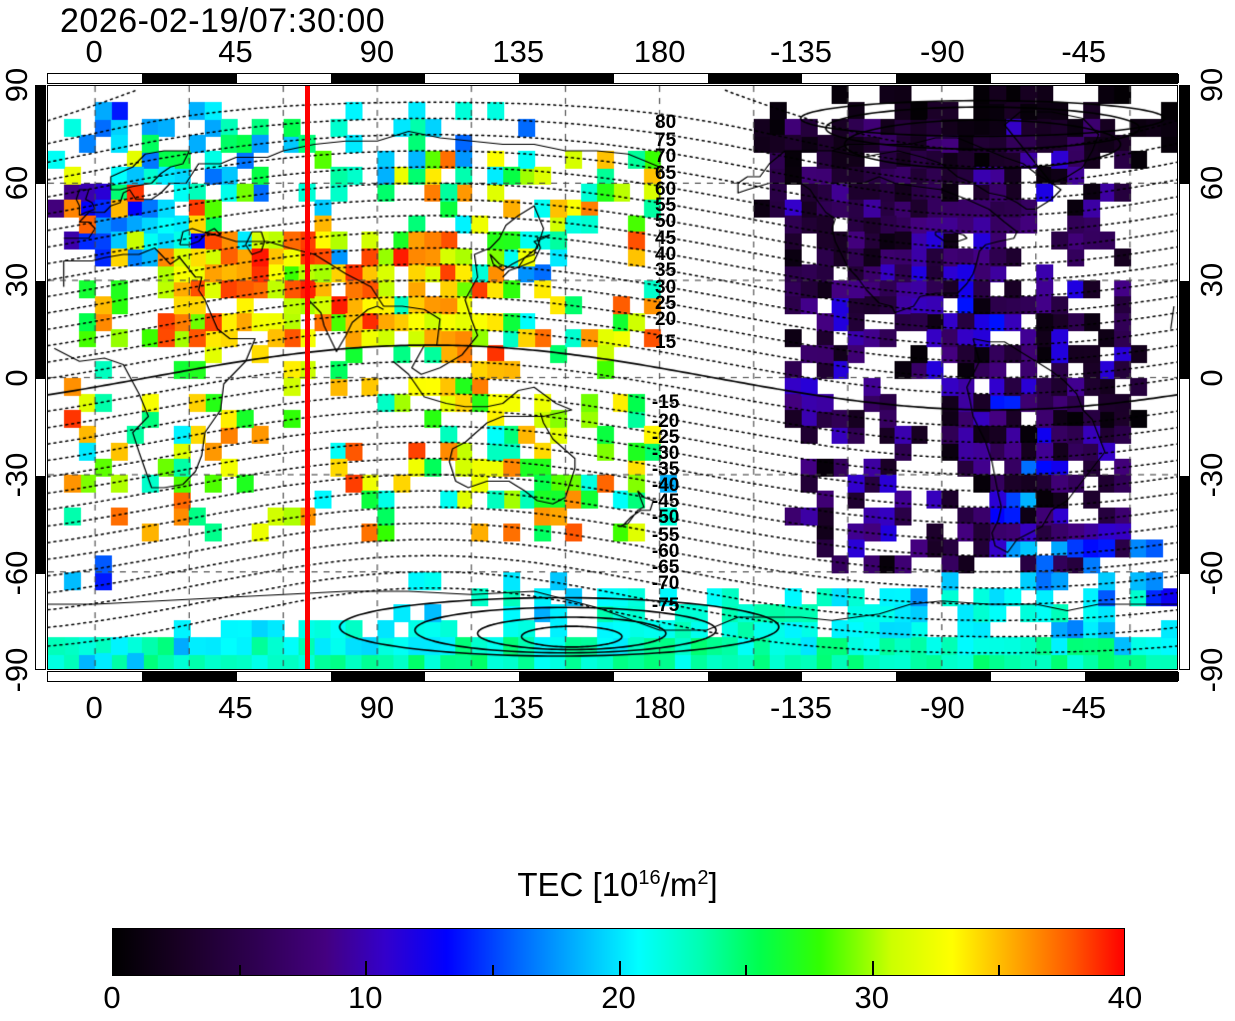 This screenshot has height=1021, width=1235. What do you see at coordinates (17, 572) in the screenshot?
I see `y-tick-left--60: -60` at bounding box center [17, 572].